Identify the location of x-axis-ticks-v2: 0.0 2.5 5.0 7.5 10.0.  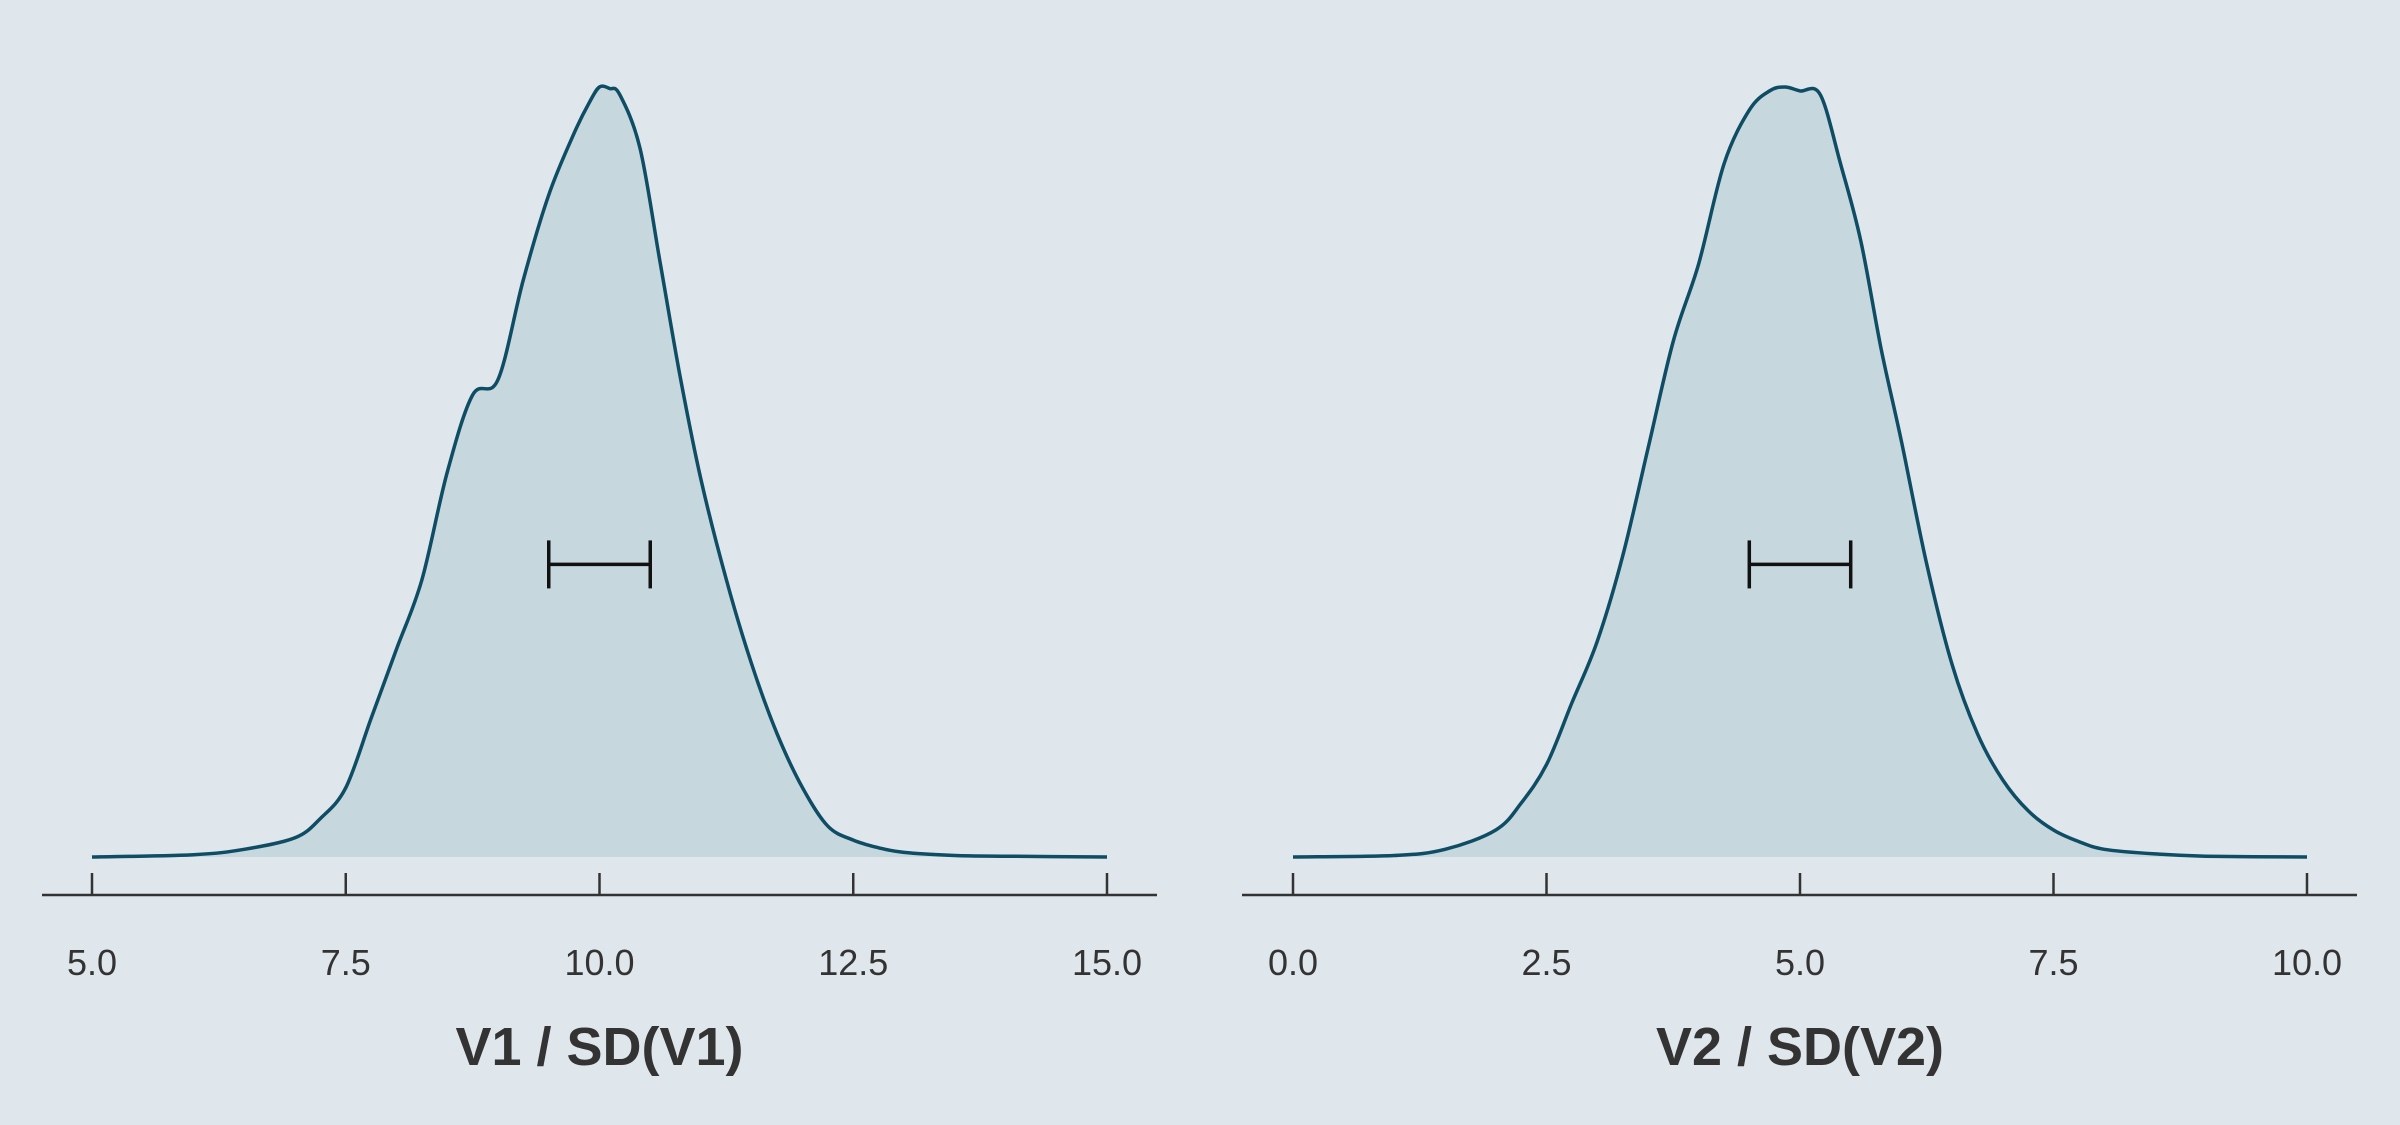
(1805, 928).